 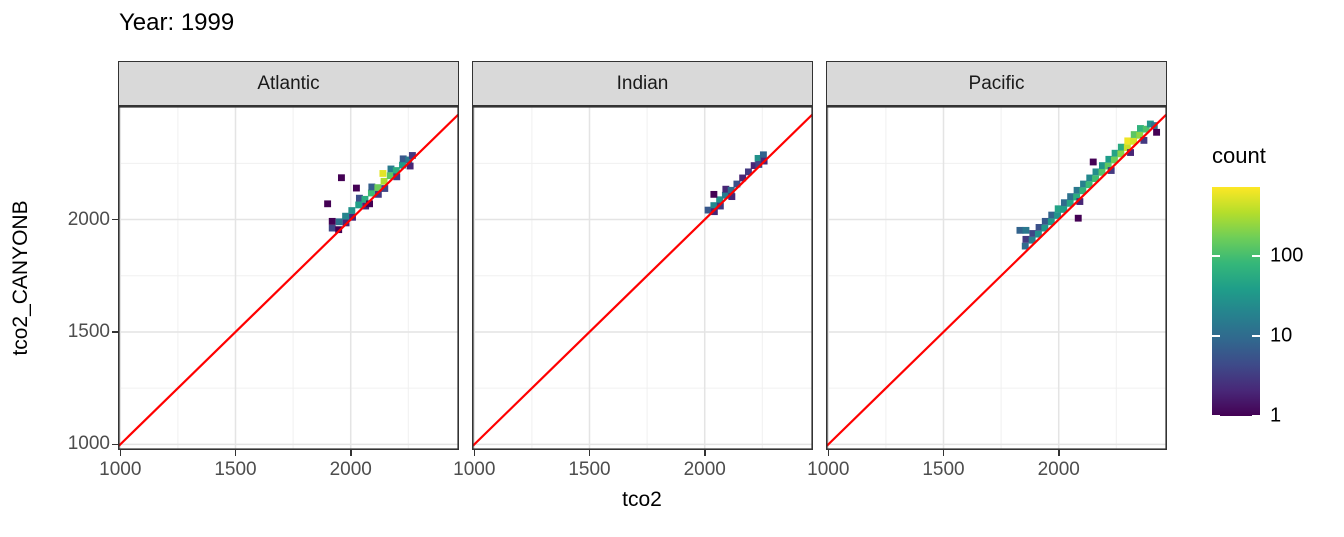 I want to click on y-tick-mark, so click(x=115, y=219).